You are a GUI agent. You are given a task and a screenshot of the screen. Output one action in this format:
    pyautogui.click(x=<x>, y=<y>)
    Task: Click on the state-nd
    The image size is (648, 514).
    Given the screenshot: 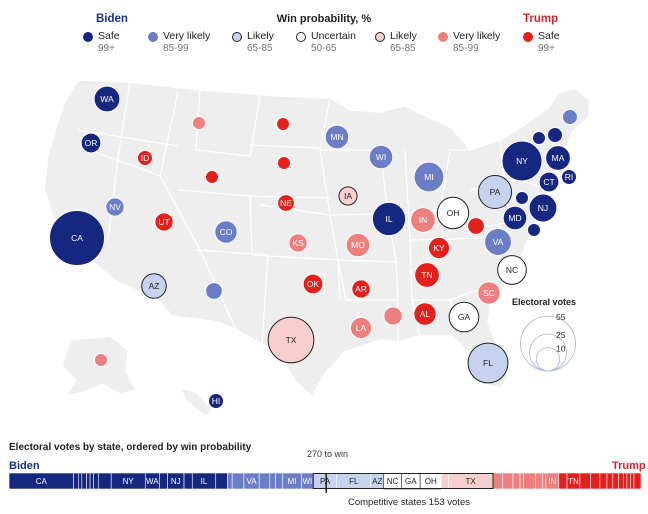 What is the action you would take?
    pyautogui.click(x=283, y=124)
    